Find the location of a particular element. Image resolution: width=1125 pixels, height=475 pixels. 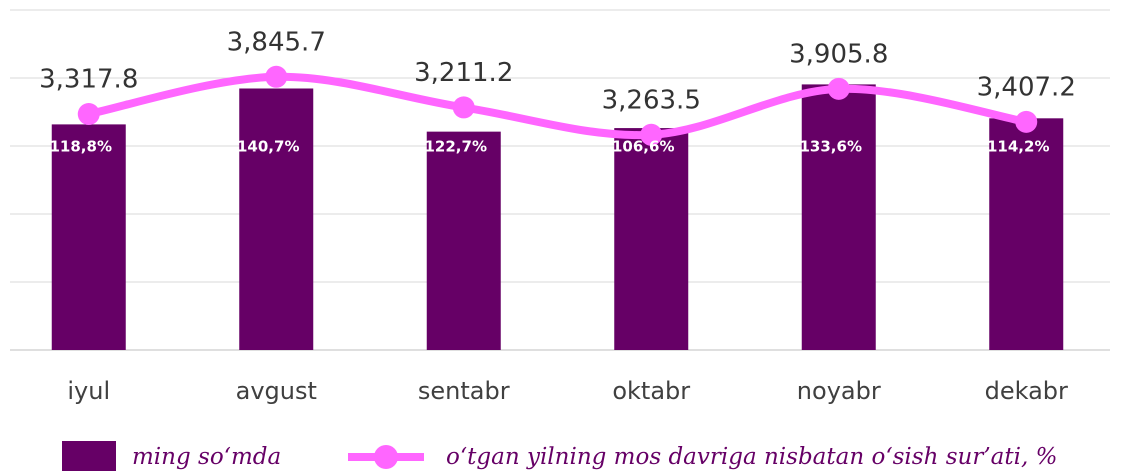

legend-label: ming so‘mda is located at coordinates (206, 457).